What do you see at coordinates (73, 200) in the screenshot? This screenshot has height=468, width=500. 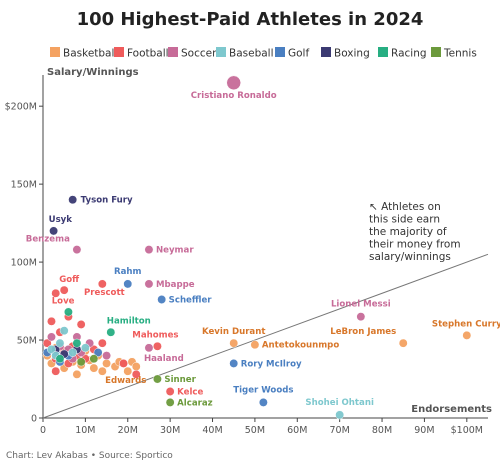 I see `point-tyson-fury` at bounding box center [73, 200].